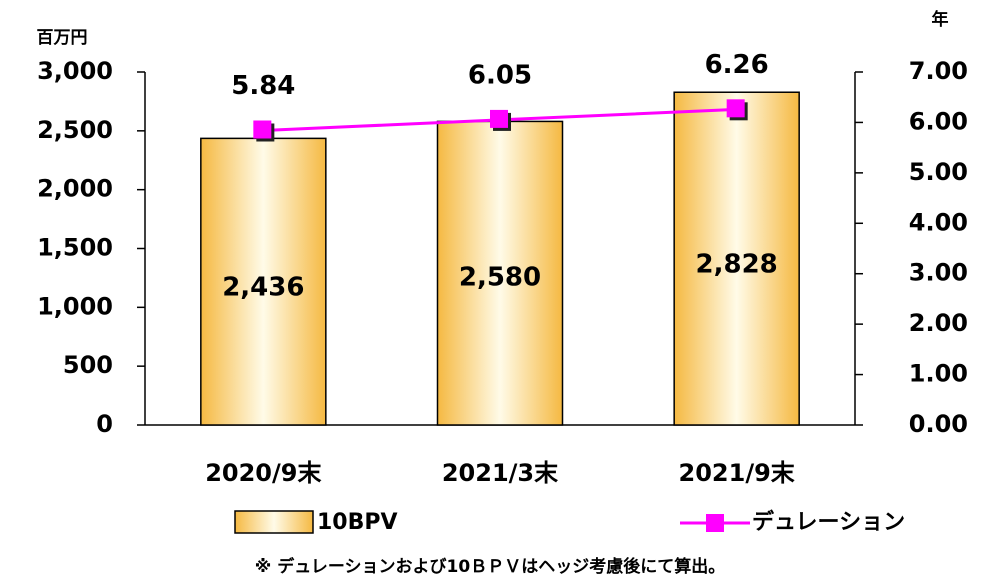 The width and height of the screenshot is (983, 583). What do you see at coordinates (938, 424) in the screenshot?
I see `y2-tick-label: 0.00` at bounding box center [938, 424].